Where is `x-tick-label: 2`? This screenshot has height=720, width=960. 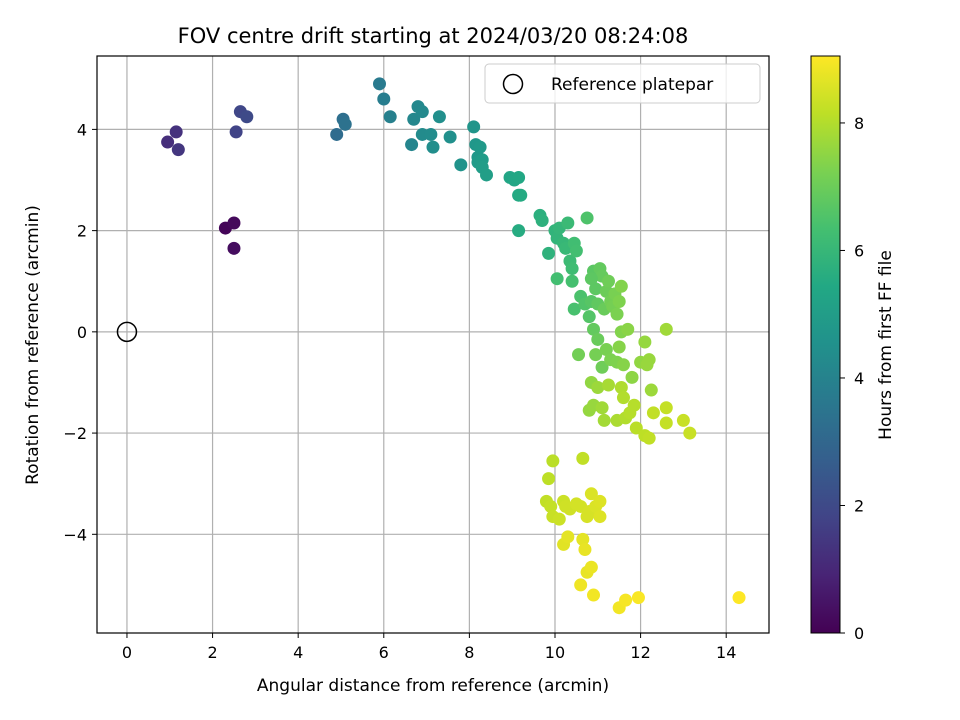
x-tick-label: 2 is located at coordinates (212, 652).